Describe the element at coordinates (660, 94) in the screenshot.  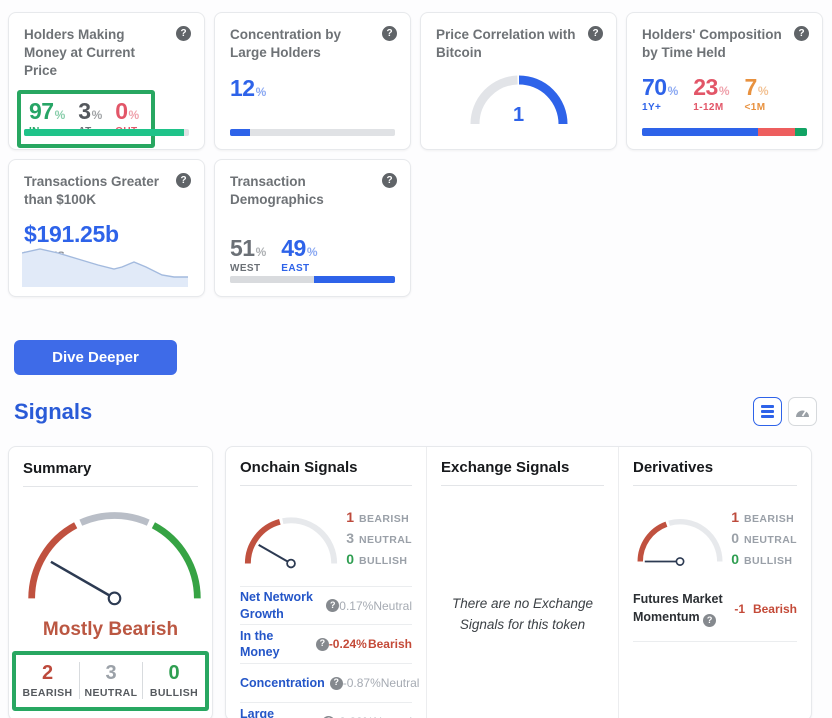
I see `stat-1y: 70% 1Y+` at that location.